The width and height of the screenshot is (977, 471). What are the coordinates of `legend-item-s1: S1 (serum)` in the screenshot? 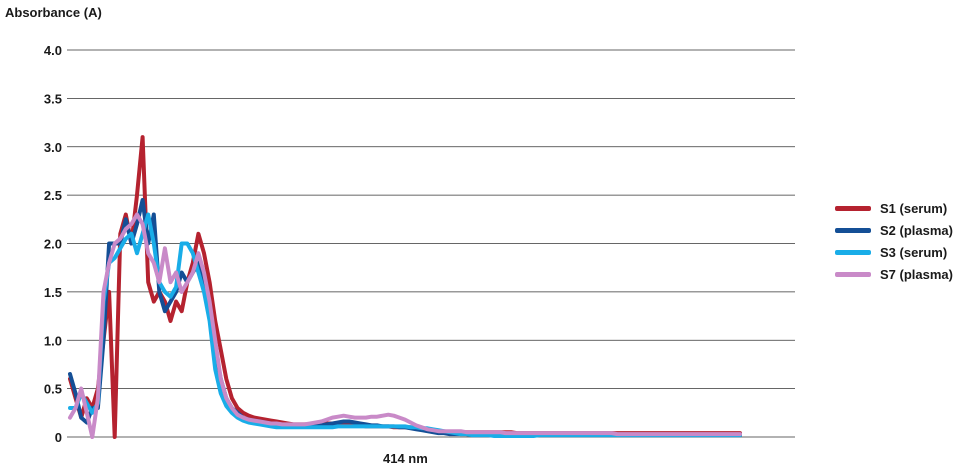 It's located at (894, 208).